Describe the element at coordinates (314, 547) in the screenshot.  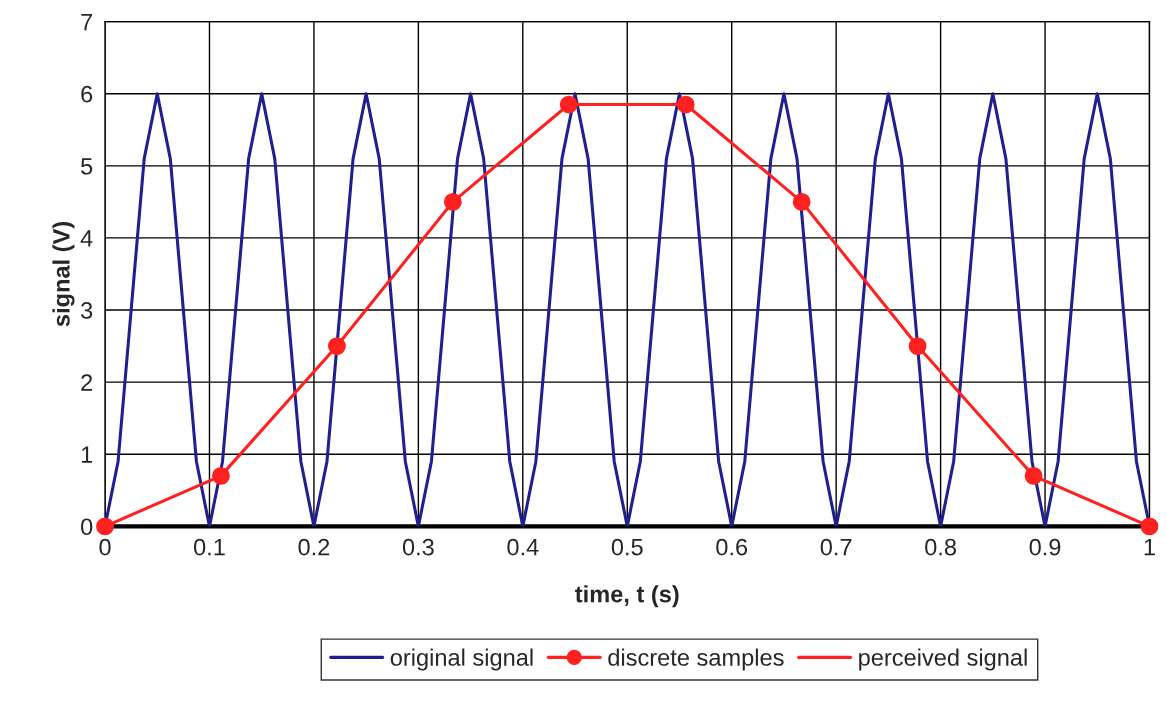
I see `x-tick-label: 0.2` at that location.